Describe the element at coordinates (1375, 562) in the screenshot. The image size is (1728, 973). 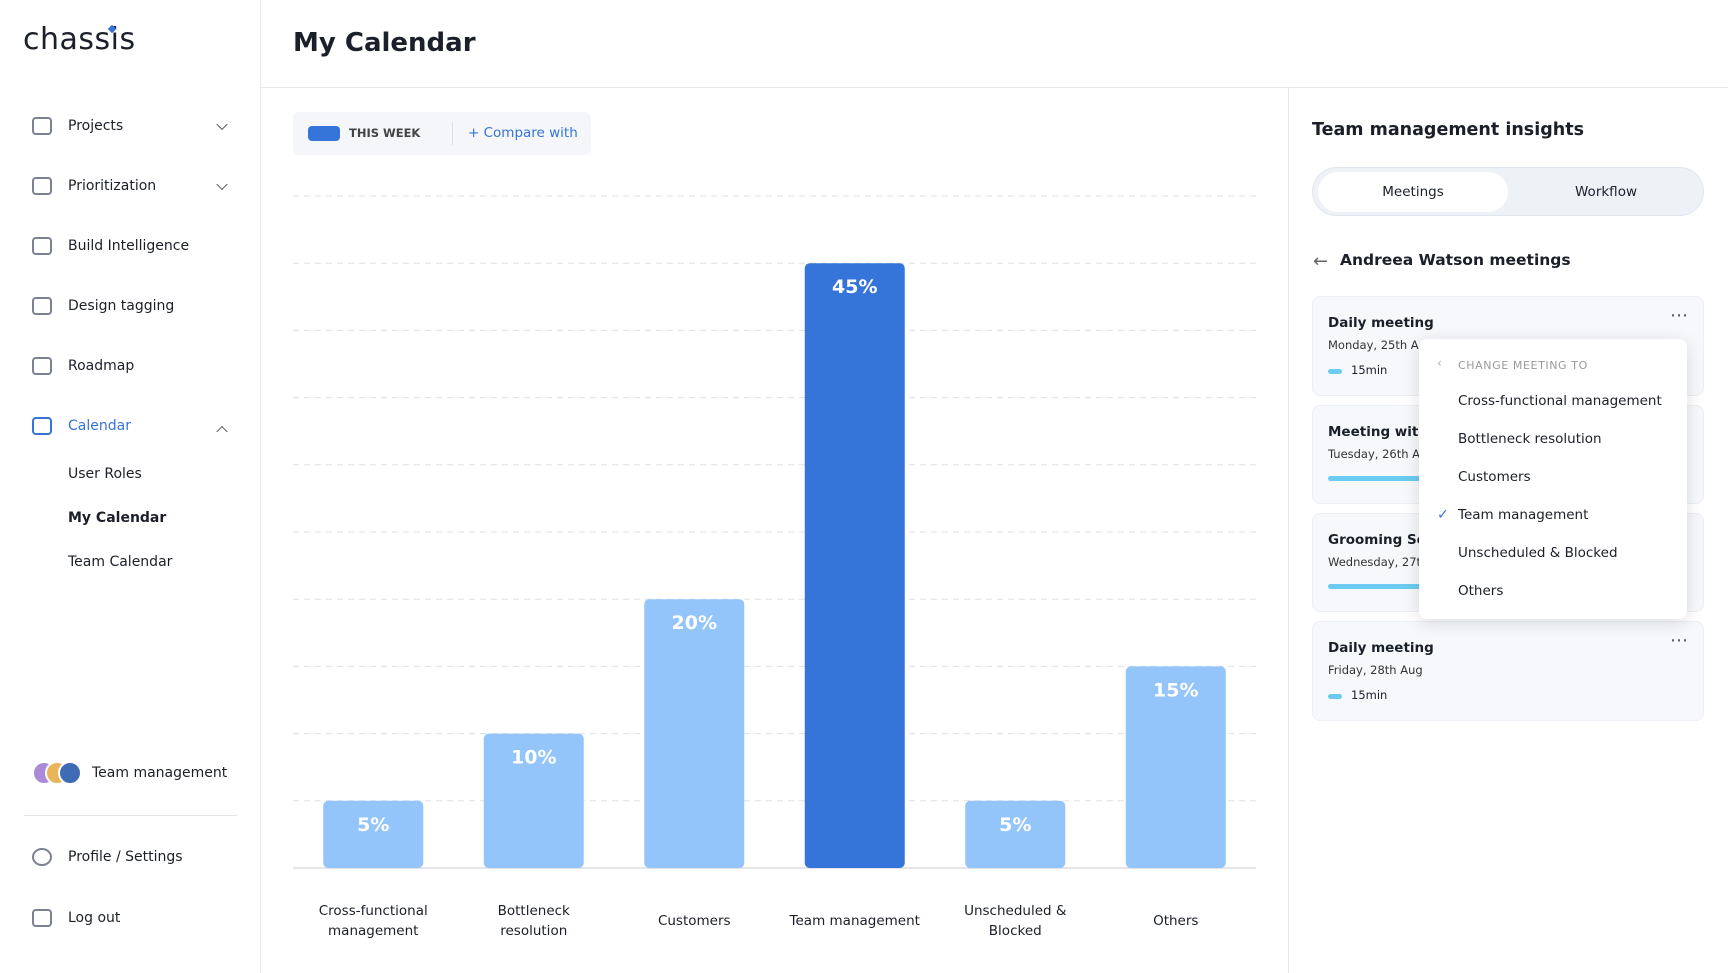
I see `meeting-date: Wednesday, 27t` at that location.